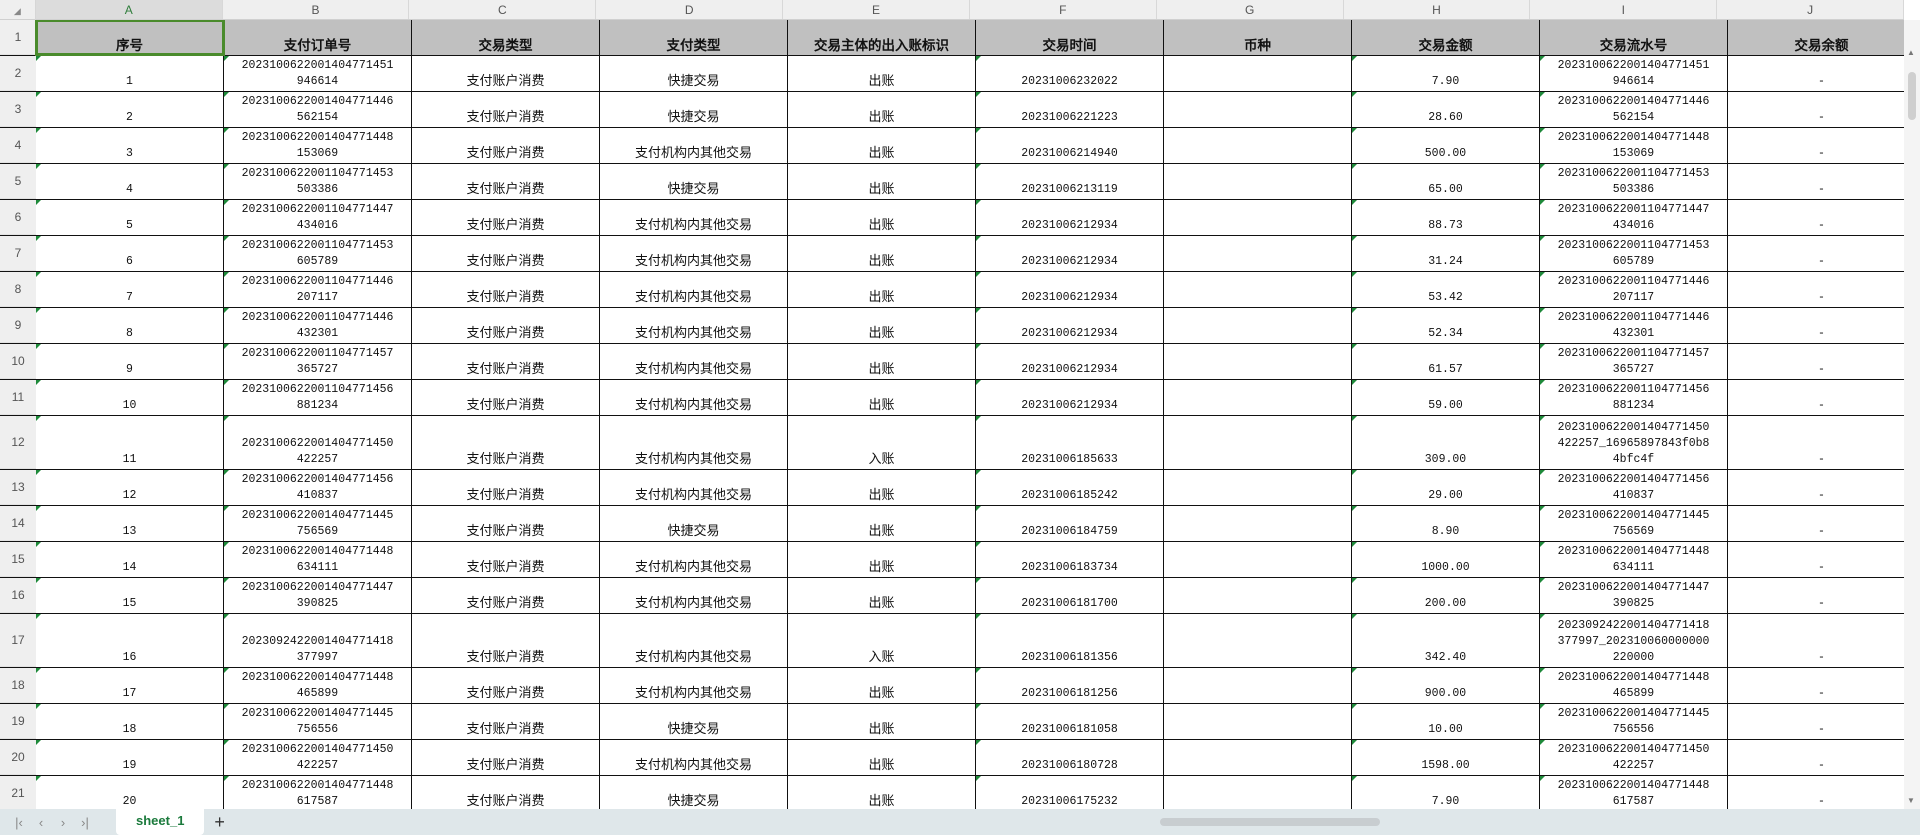  Describe the element at coordinates (882, 442) in the screenshot. I see `cell-e: 入账` at that location.